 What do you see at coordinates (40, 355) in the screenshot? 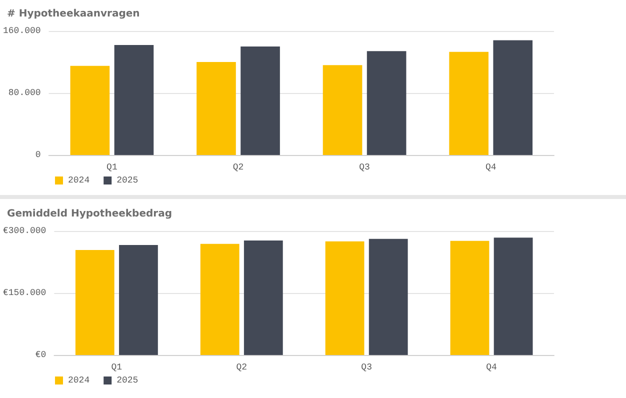
I see `y-tick-label: €0` at bounding box center [40, 355].